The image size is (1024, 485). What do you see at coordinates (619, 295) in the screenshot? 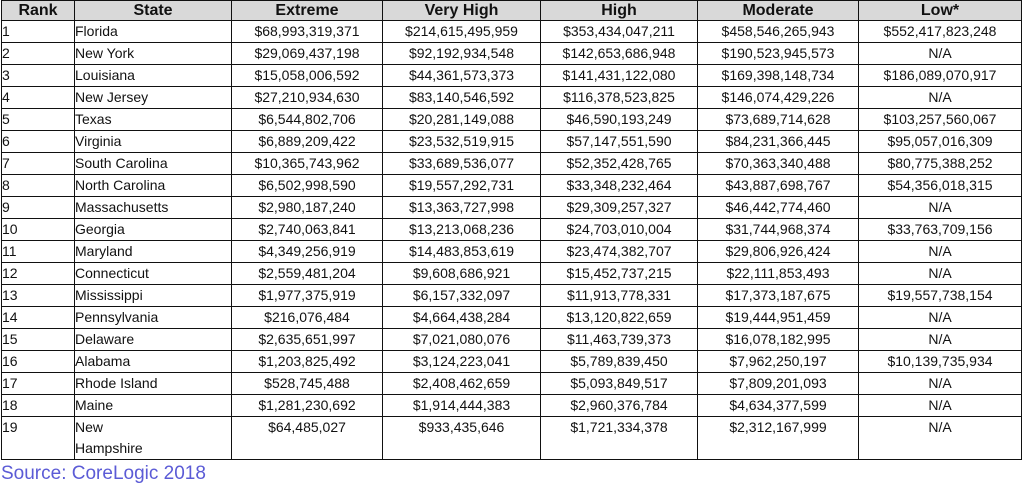
I see `high-cell: $11,913,778,331` at bounding box center [619, 295].